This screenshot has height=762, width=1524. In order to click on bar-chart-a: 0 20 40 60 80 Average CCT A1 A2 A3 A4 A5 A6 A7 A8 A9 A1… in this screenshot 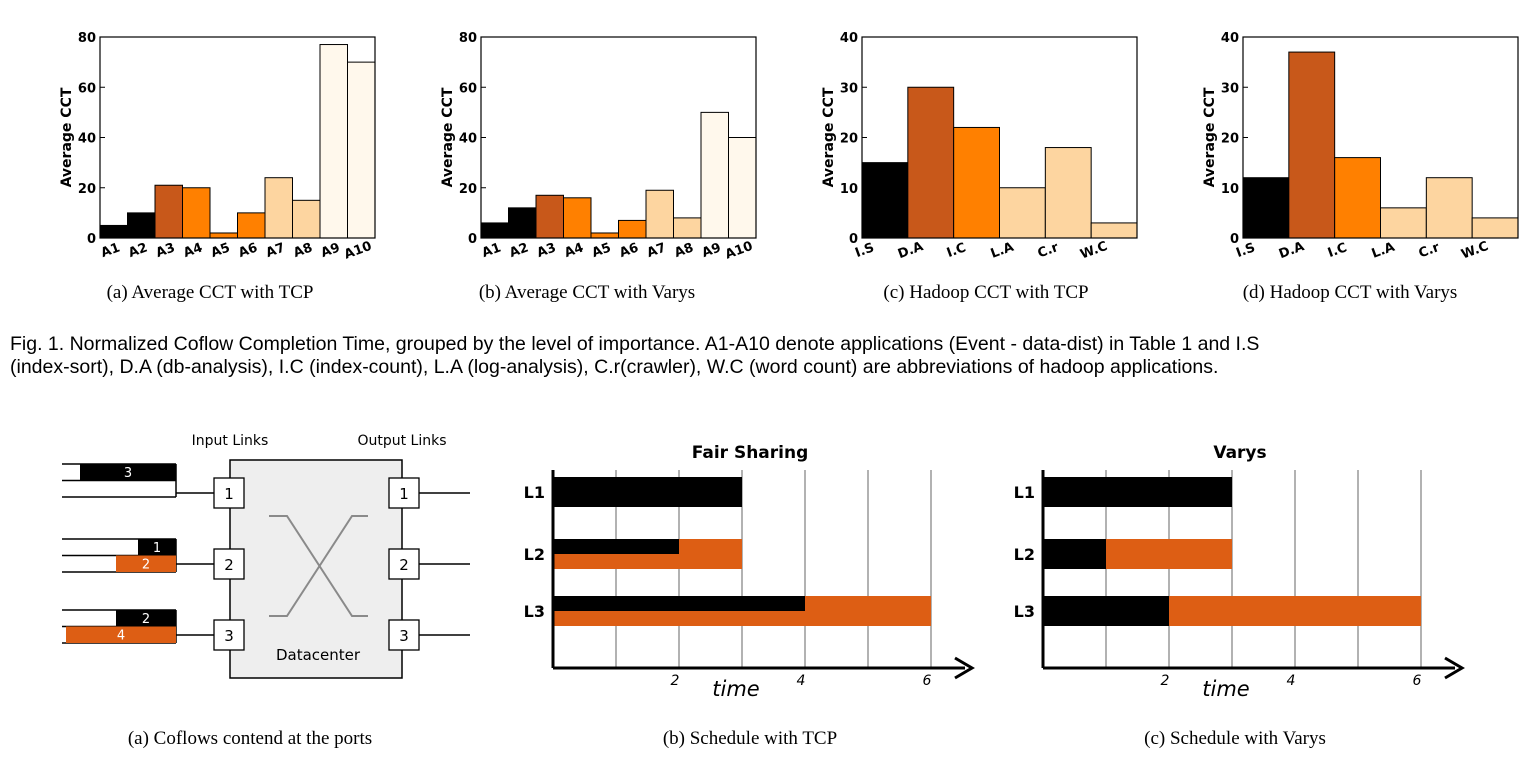, I will do `click(217, 147)`.